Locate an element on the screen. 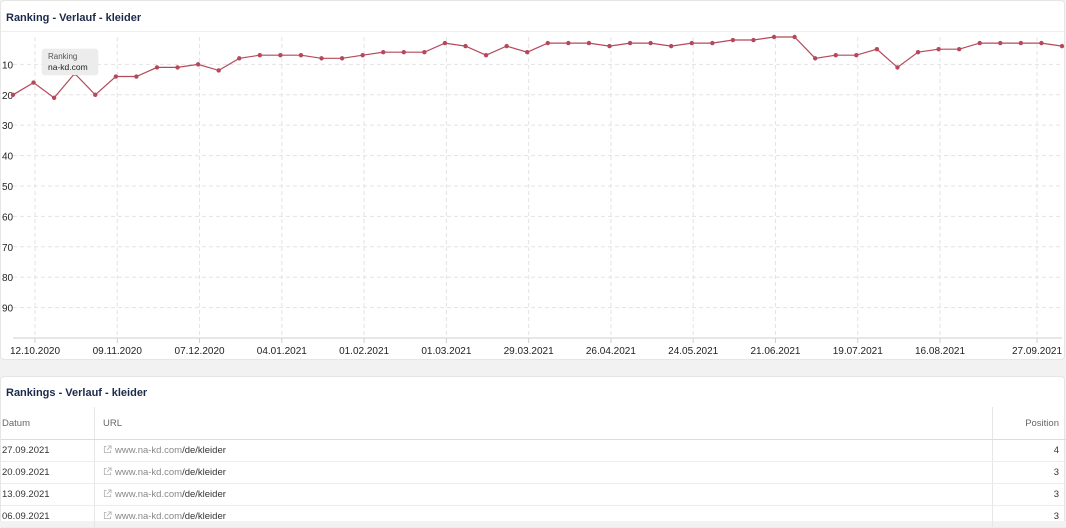 This screenshot has height=528, width=1066. column-header-url: URL is located at coordinates (544, 423).